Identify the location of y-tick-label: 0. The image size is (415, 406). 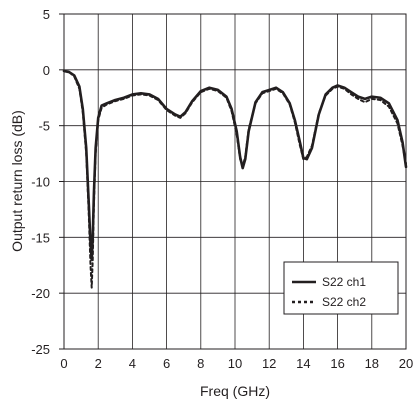
(46, 70).